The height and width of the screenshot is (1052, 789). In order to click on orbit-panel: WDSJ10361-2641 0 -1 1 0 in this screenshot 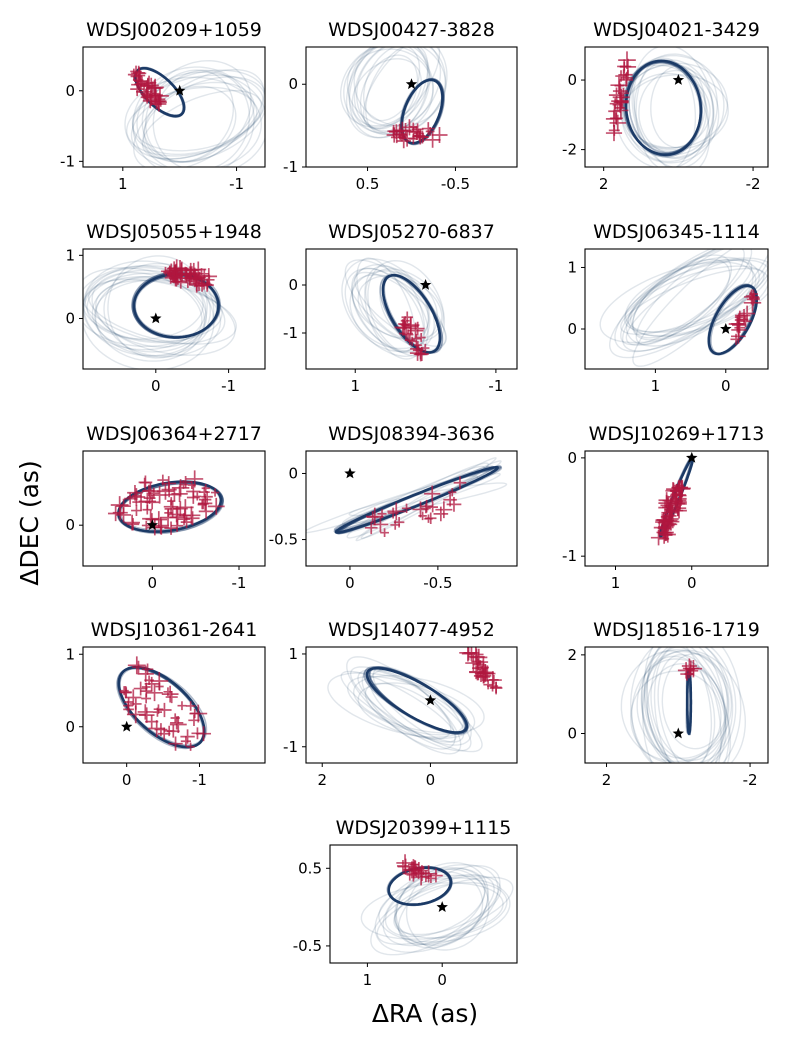, I will do `click(165, 704)`.